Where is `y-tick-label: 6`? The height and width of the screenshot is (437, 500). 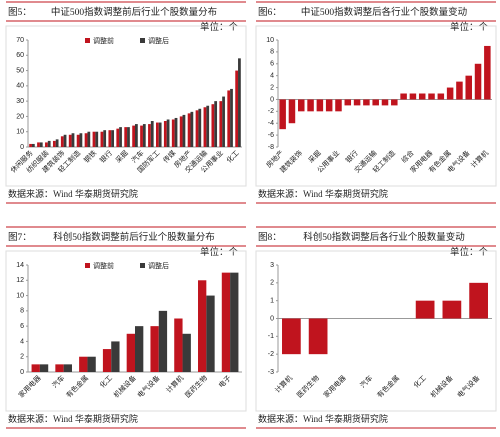
y-tick-label: 6 is located at coordinates (22, 326).